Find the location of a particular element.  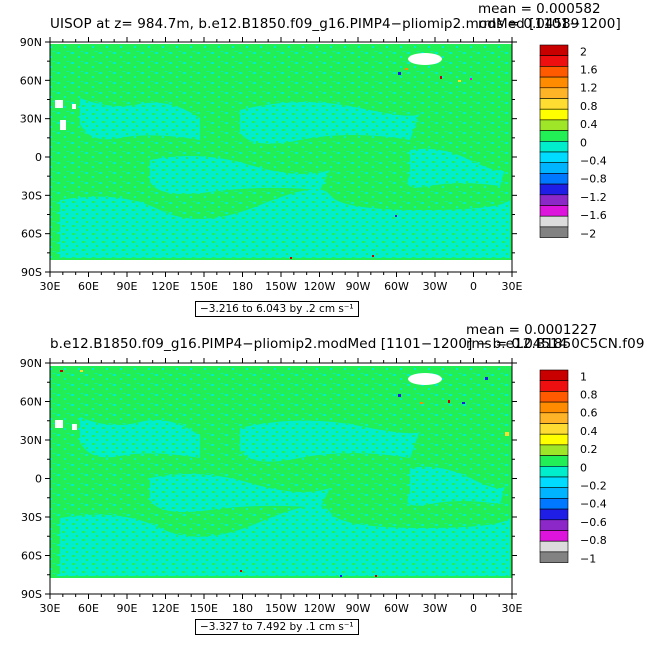

colorbar-label: −1.6 is located at coordinates (593, 215).